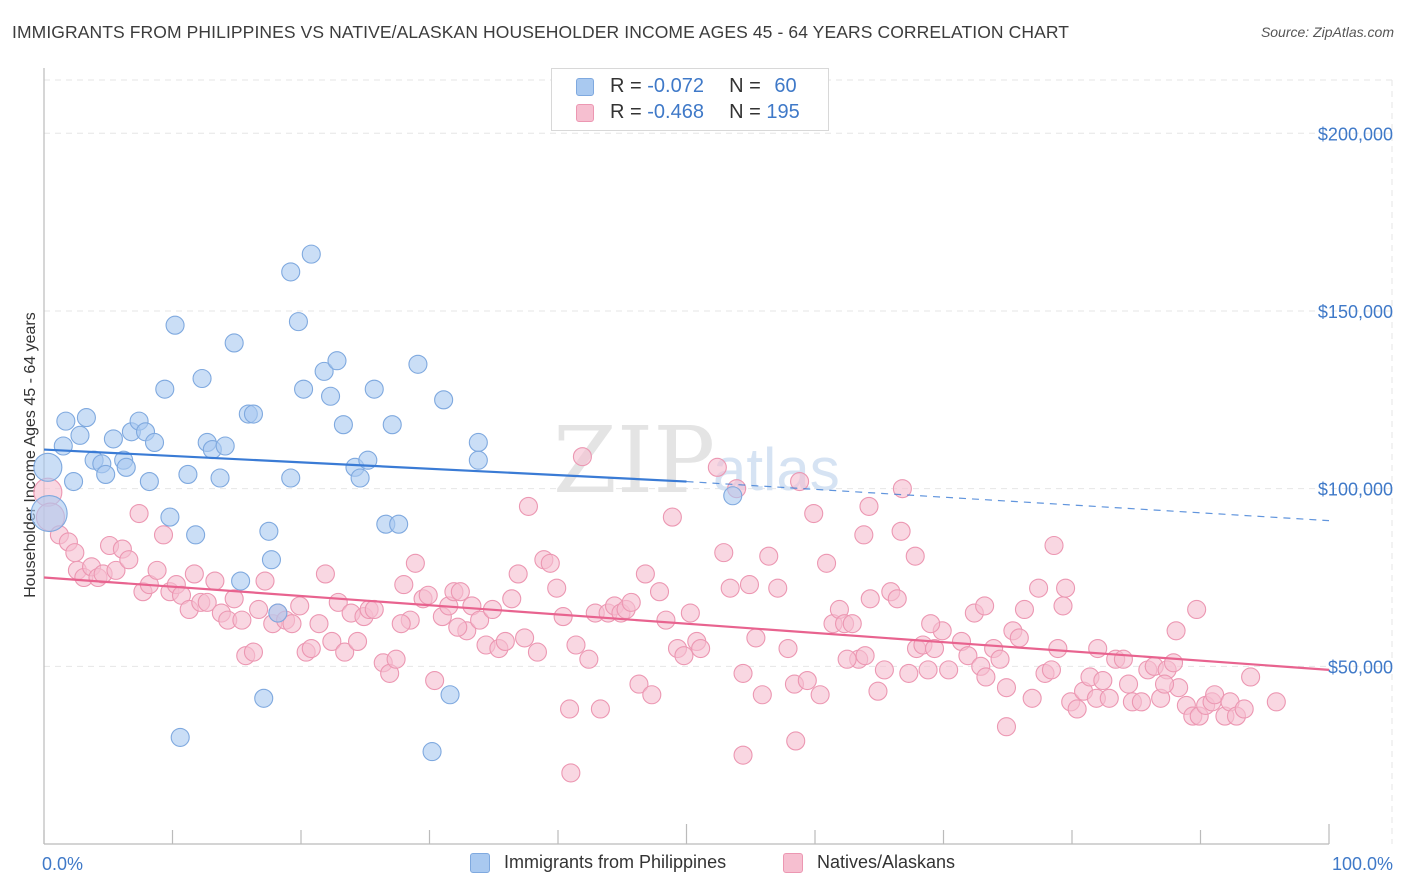  I want to click on legend-r-value: -0.468, so click(675, 112).